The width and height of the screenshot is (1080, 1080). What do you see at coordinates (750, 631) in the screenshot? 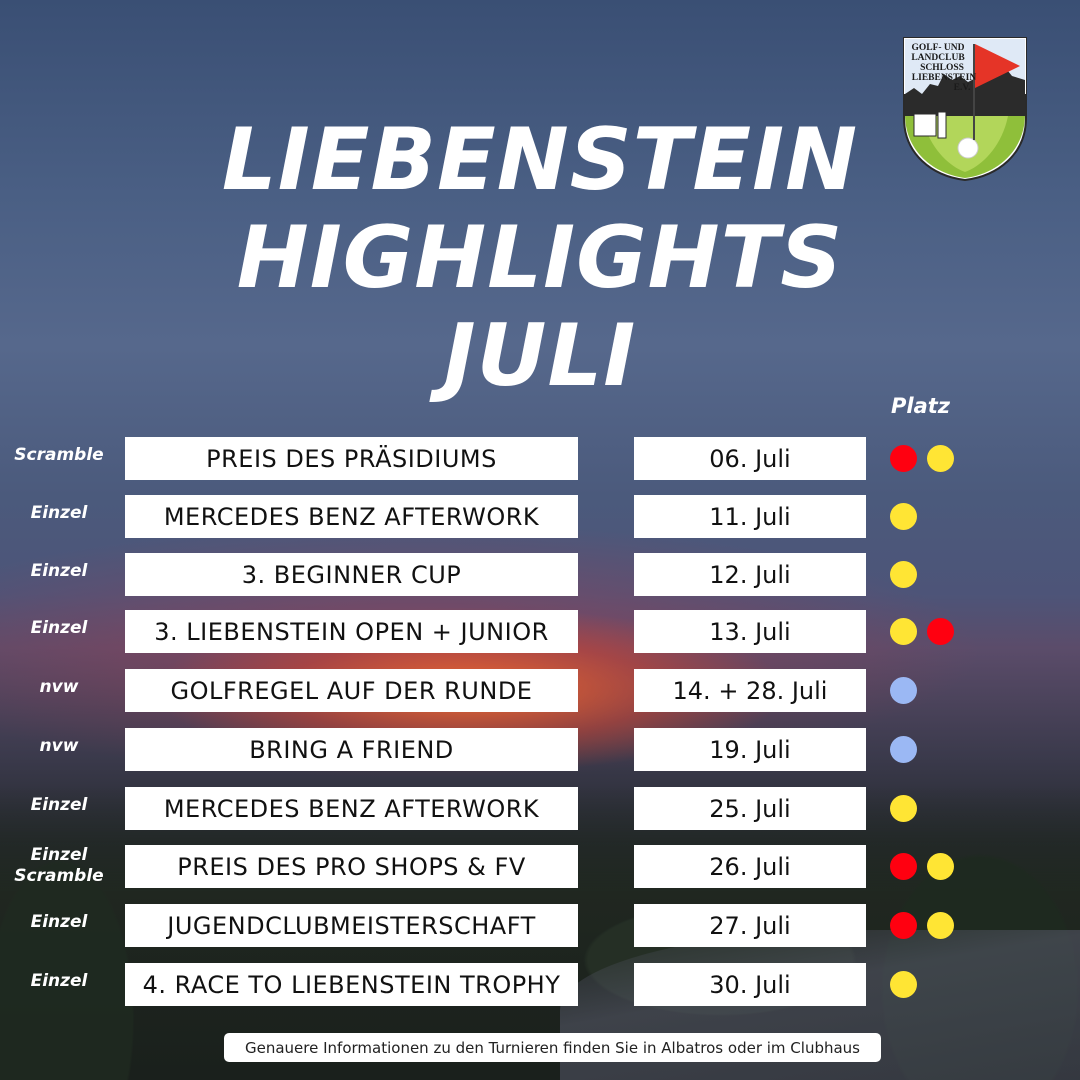
I see `event-date: 13. Juli` at bounding box center [750, 631].